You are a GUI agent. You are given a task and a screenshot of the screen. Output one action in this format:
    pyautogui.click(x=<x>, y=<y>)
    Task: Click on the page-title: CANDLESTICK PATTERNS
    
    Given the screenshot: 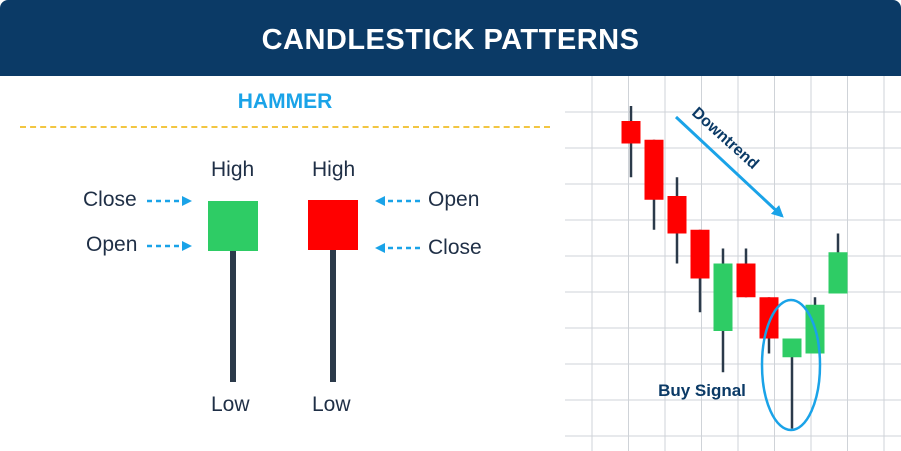 What is the action you would take?
    pyautogui.click(x=450, y=40)
    